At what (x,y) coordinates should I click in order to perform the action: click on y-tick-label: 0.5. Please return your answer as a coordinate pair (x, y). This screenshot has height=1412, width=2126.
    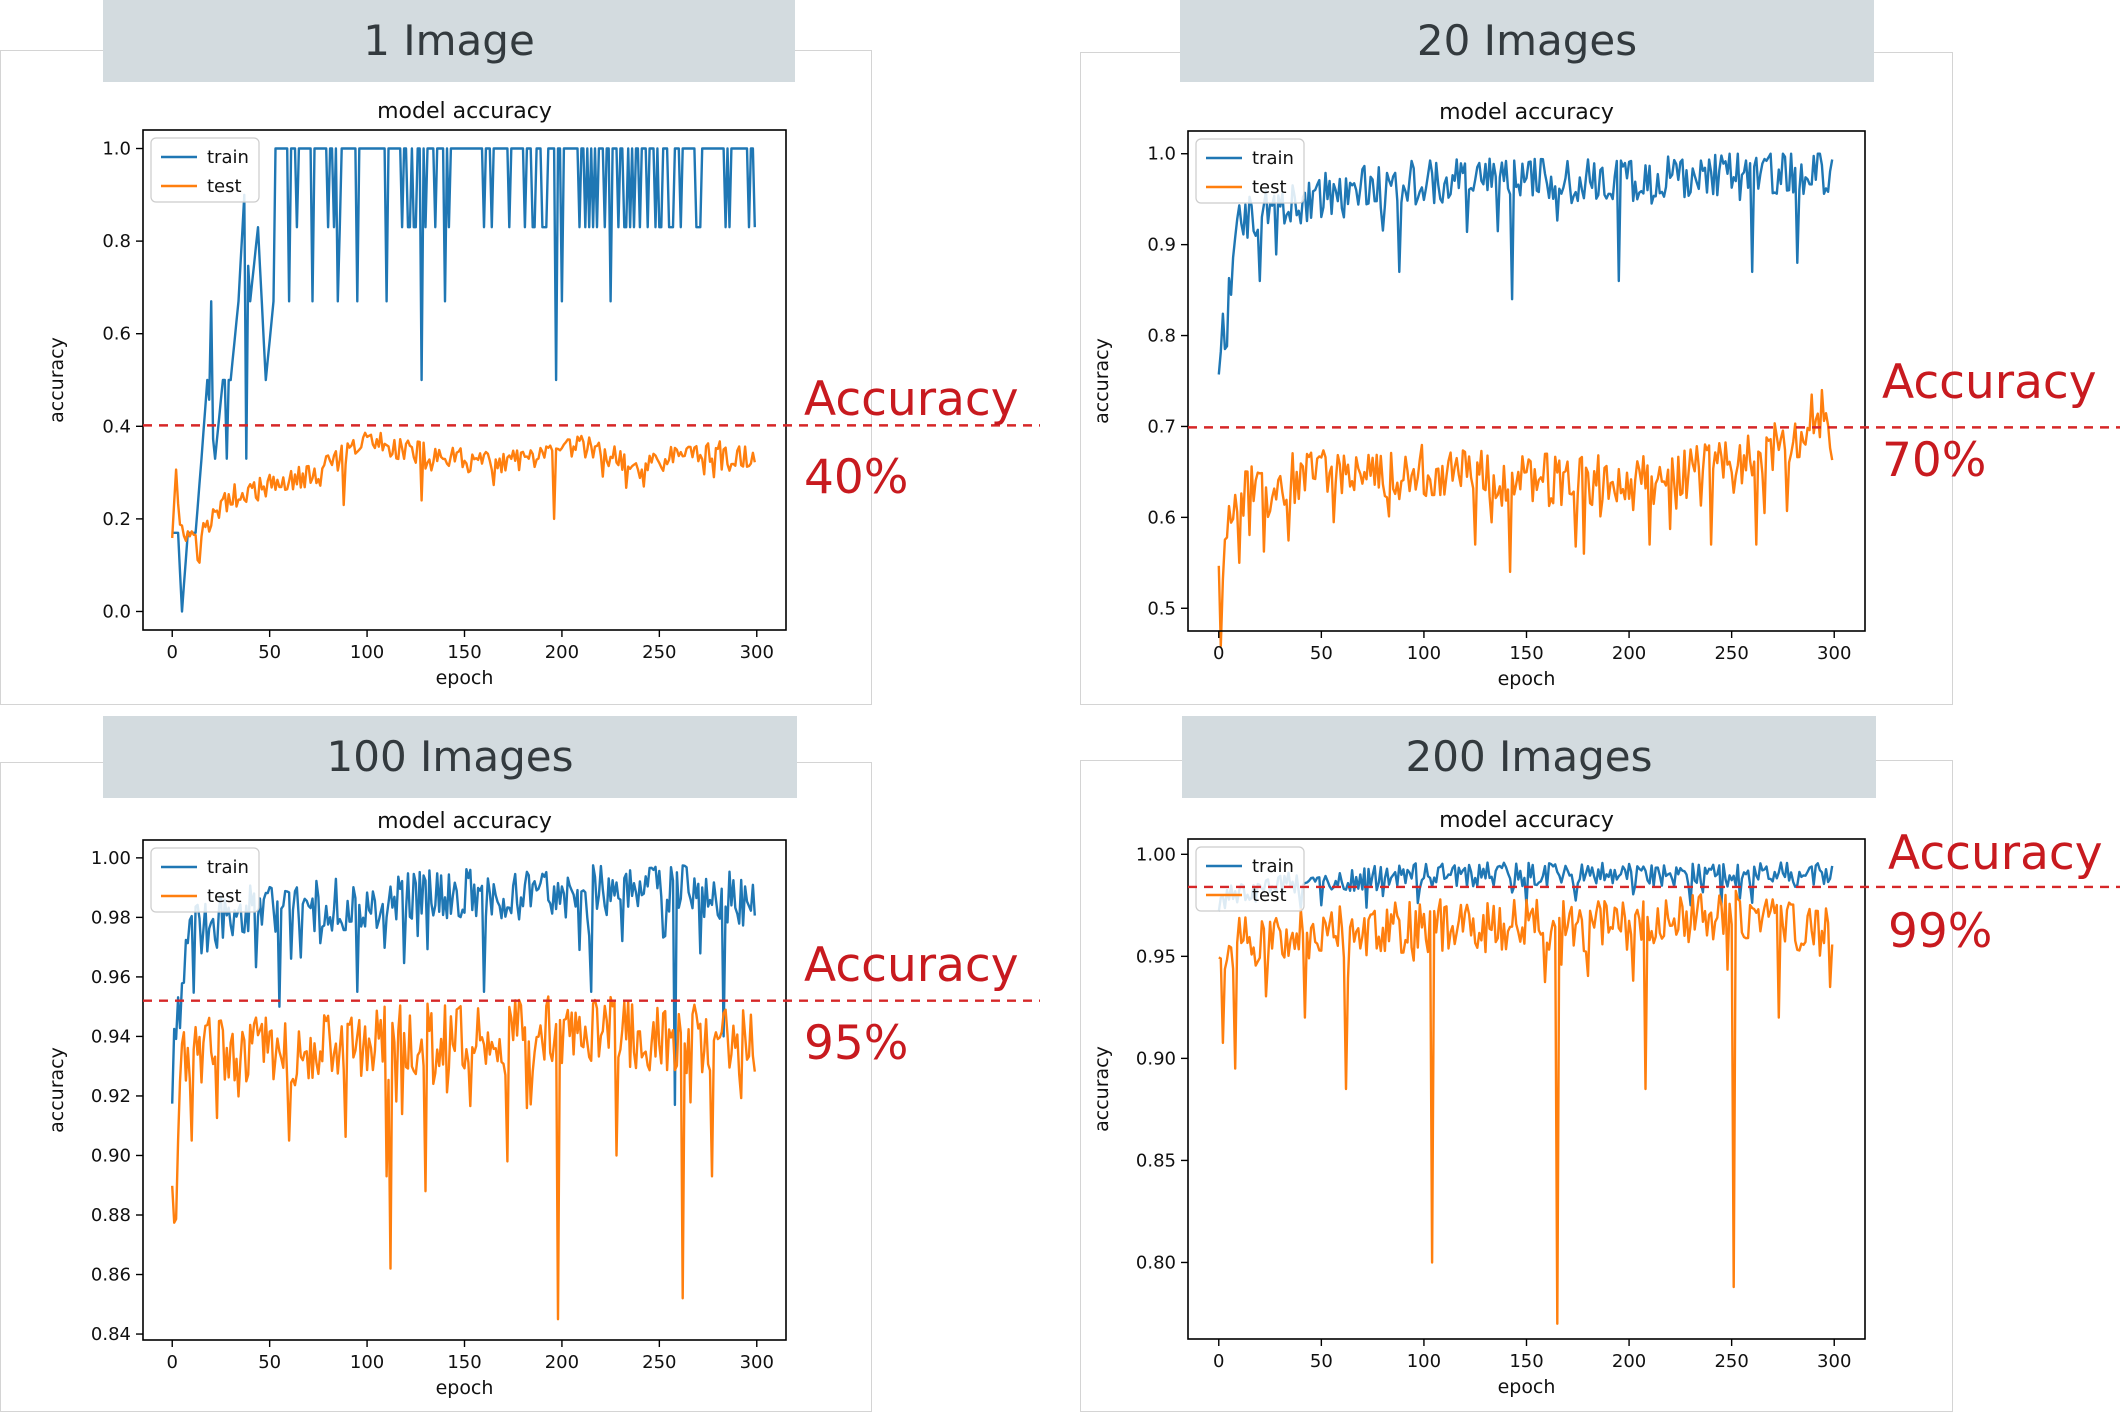
    Looking at the image, I should click on (1161, 608).